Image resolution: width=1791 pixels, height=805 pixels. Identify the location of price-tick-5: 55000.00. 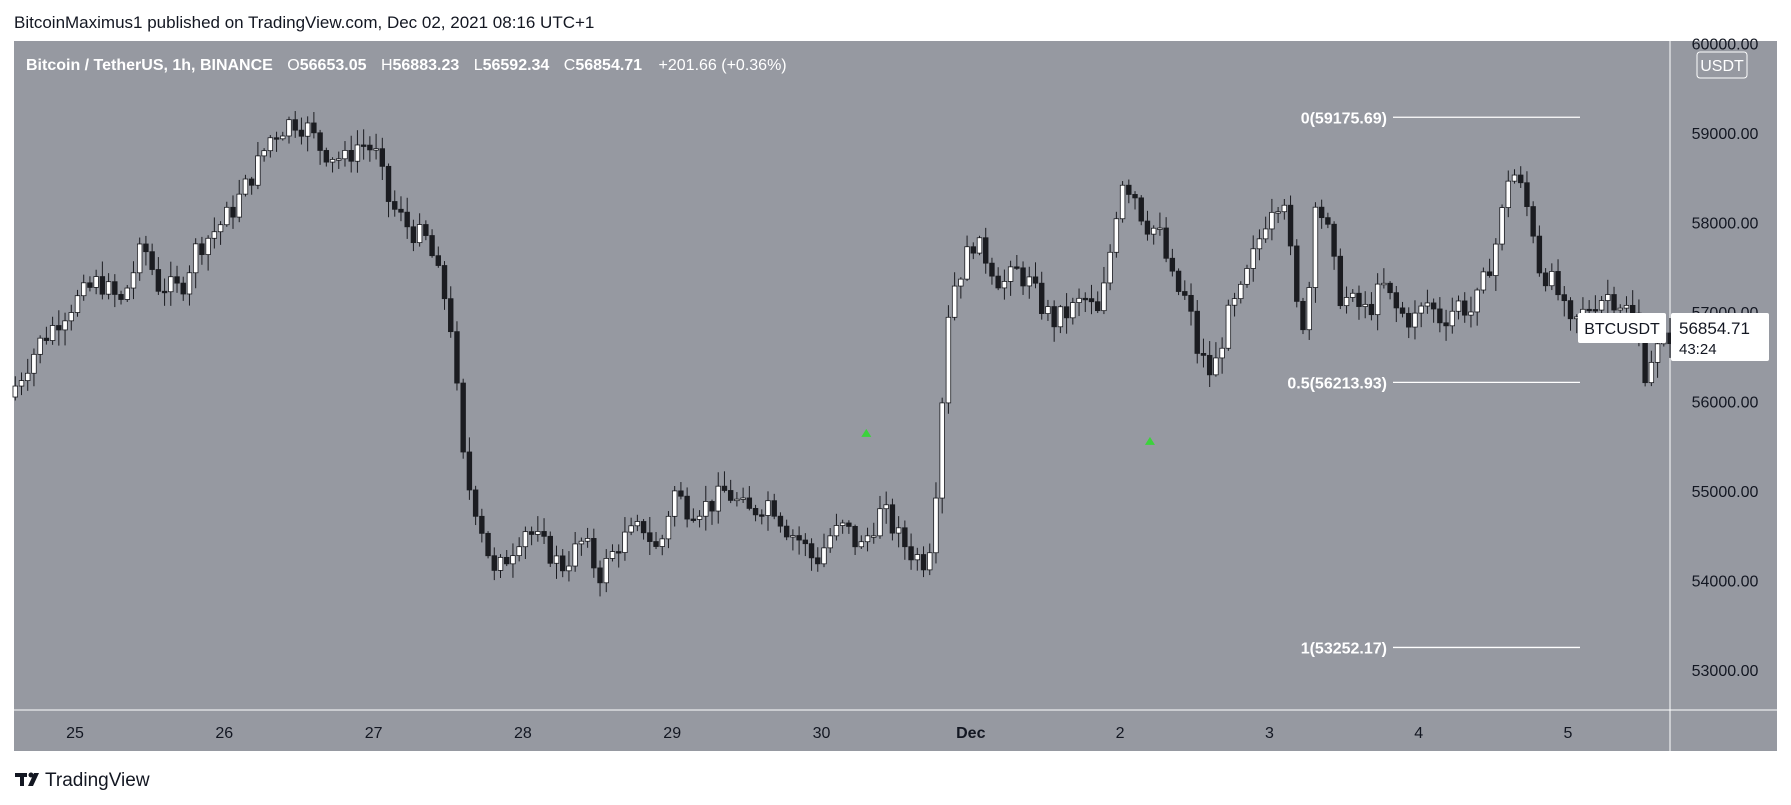
(1725, 492).